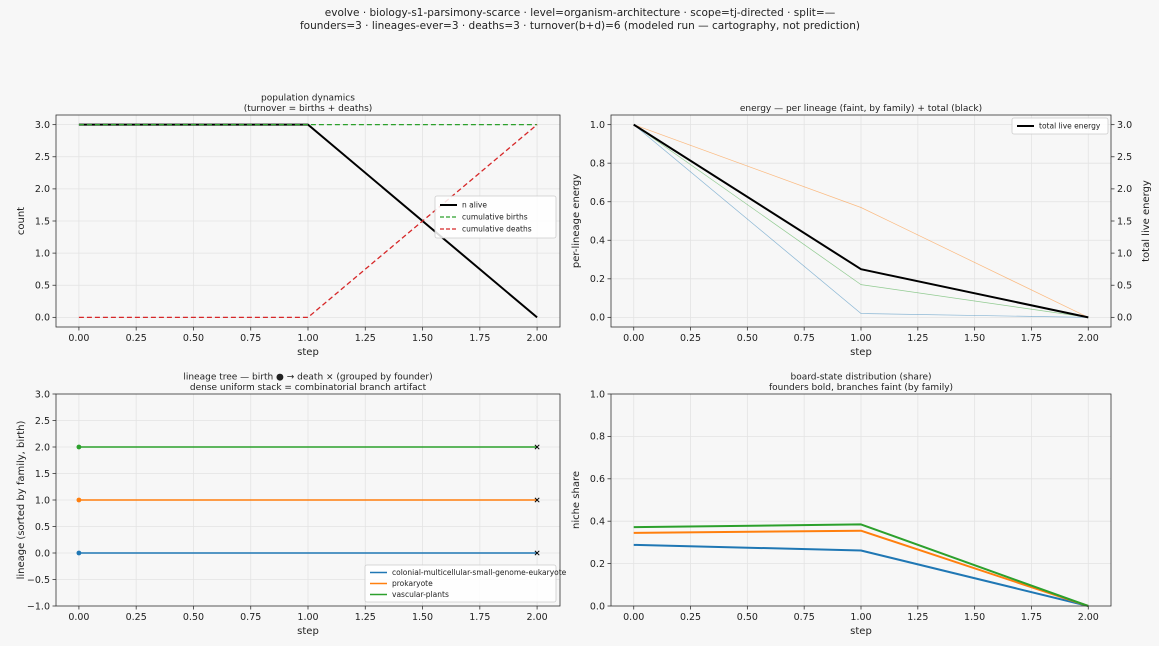 This screenshot has width=1159, height=646. What do you see at coordinates (597, 564) in the screenshot?
I see `y-tick-label: 0.2` at bounding box center [597, 564].